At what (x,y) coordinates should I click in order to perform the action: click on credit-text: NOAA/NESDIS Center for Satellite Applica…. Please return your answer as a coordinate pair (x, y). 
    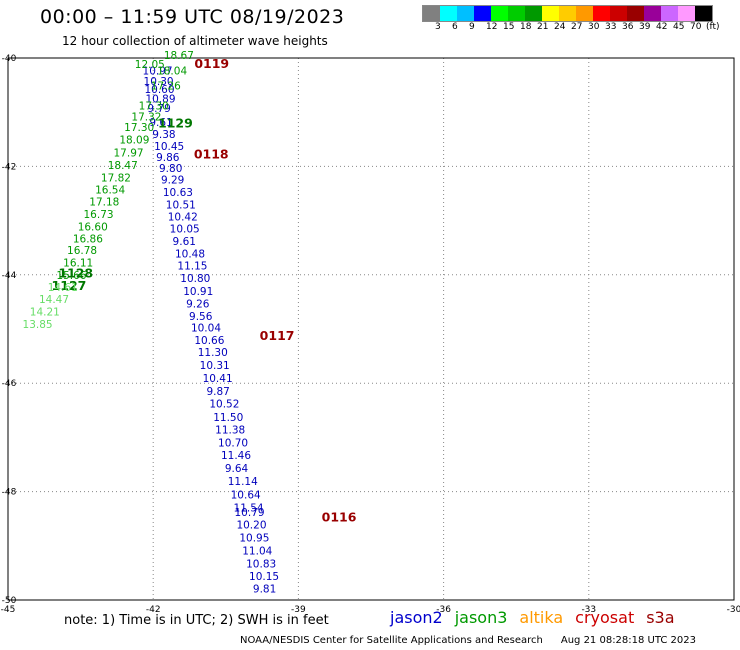
    Looking at the image, I should click on (391, 640).